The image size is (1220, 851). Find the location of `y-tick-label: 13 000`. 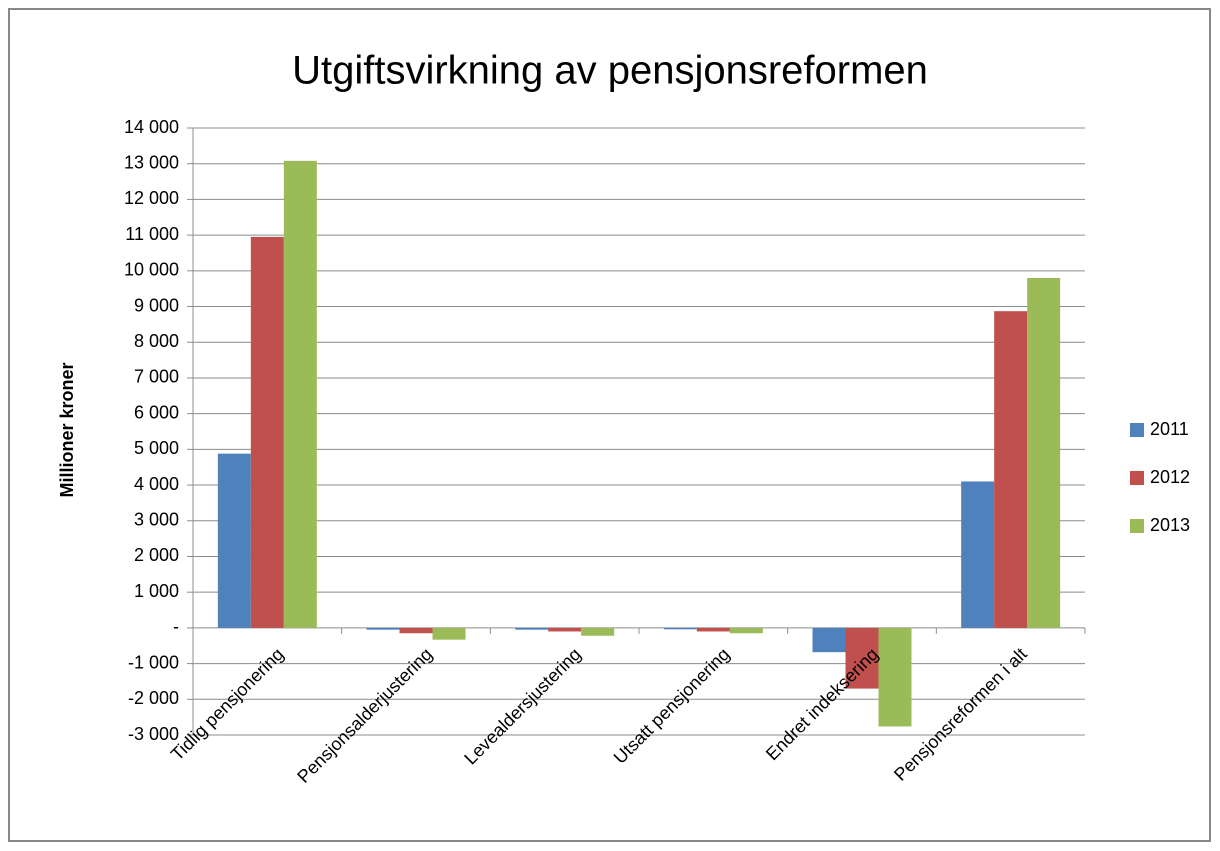

y-tick-label: 13 000 is located at coordinates (151, 162).